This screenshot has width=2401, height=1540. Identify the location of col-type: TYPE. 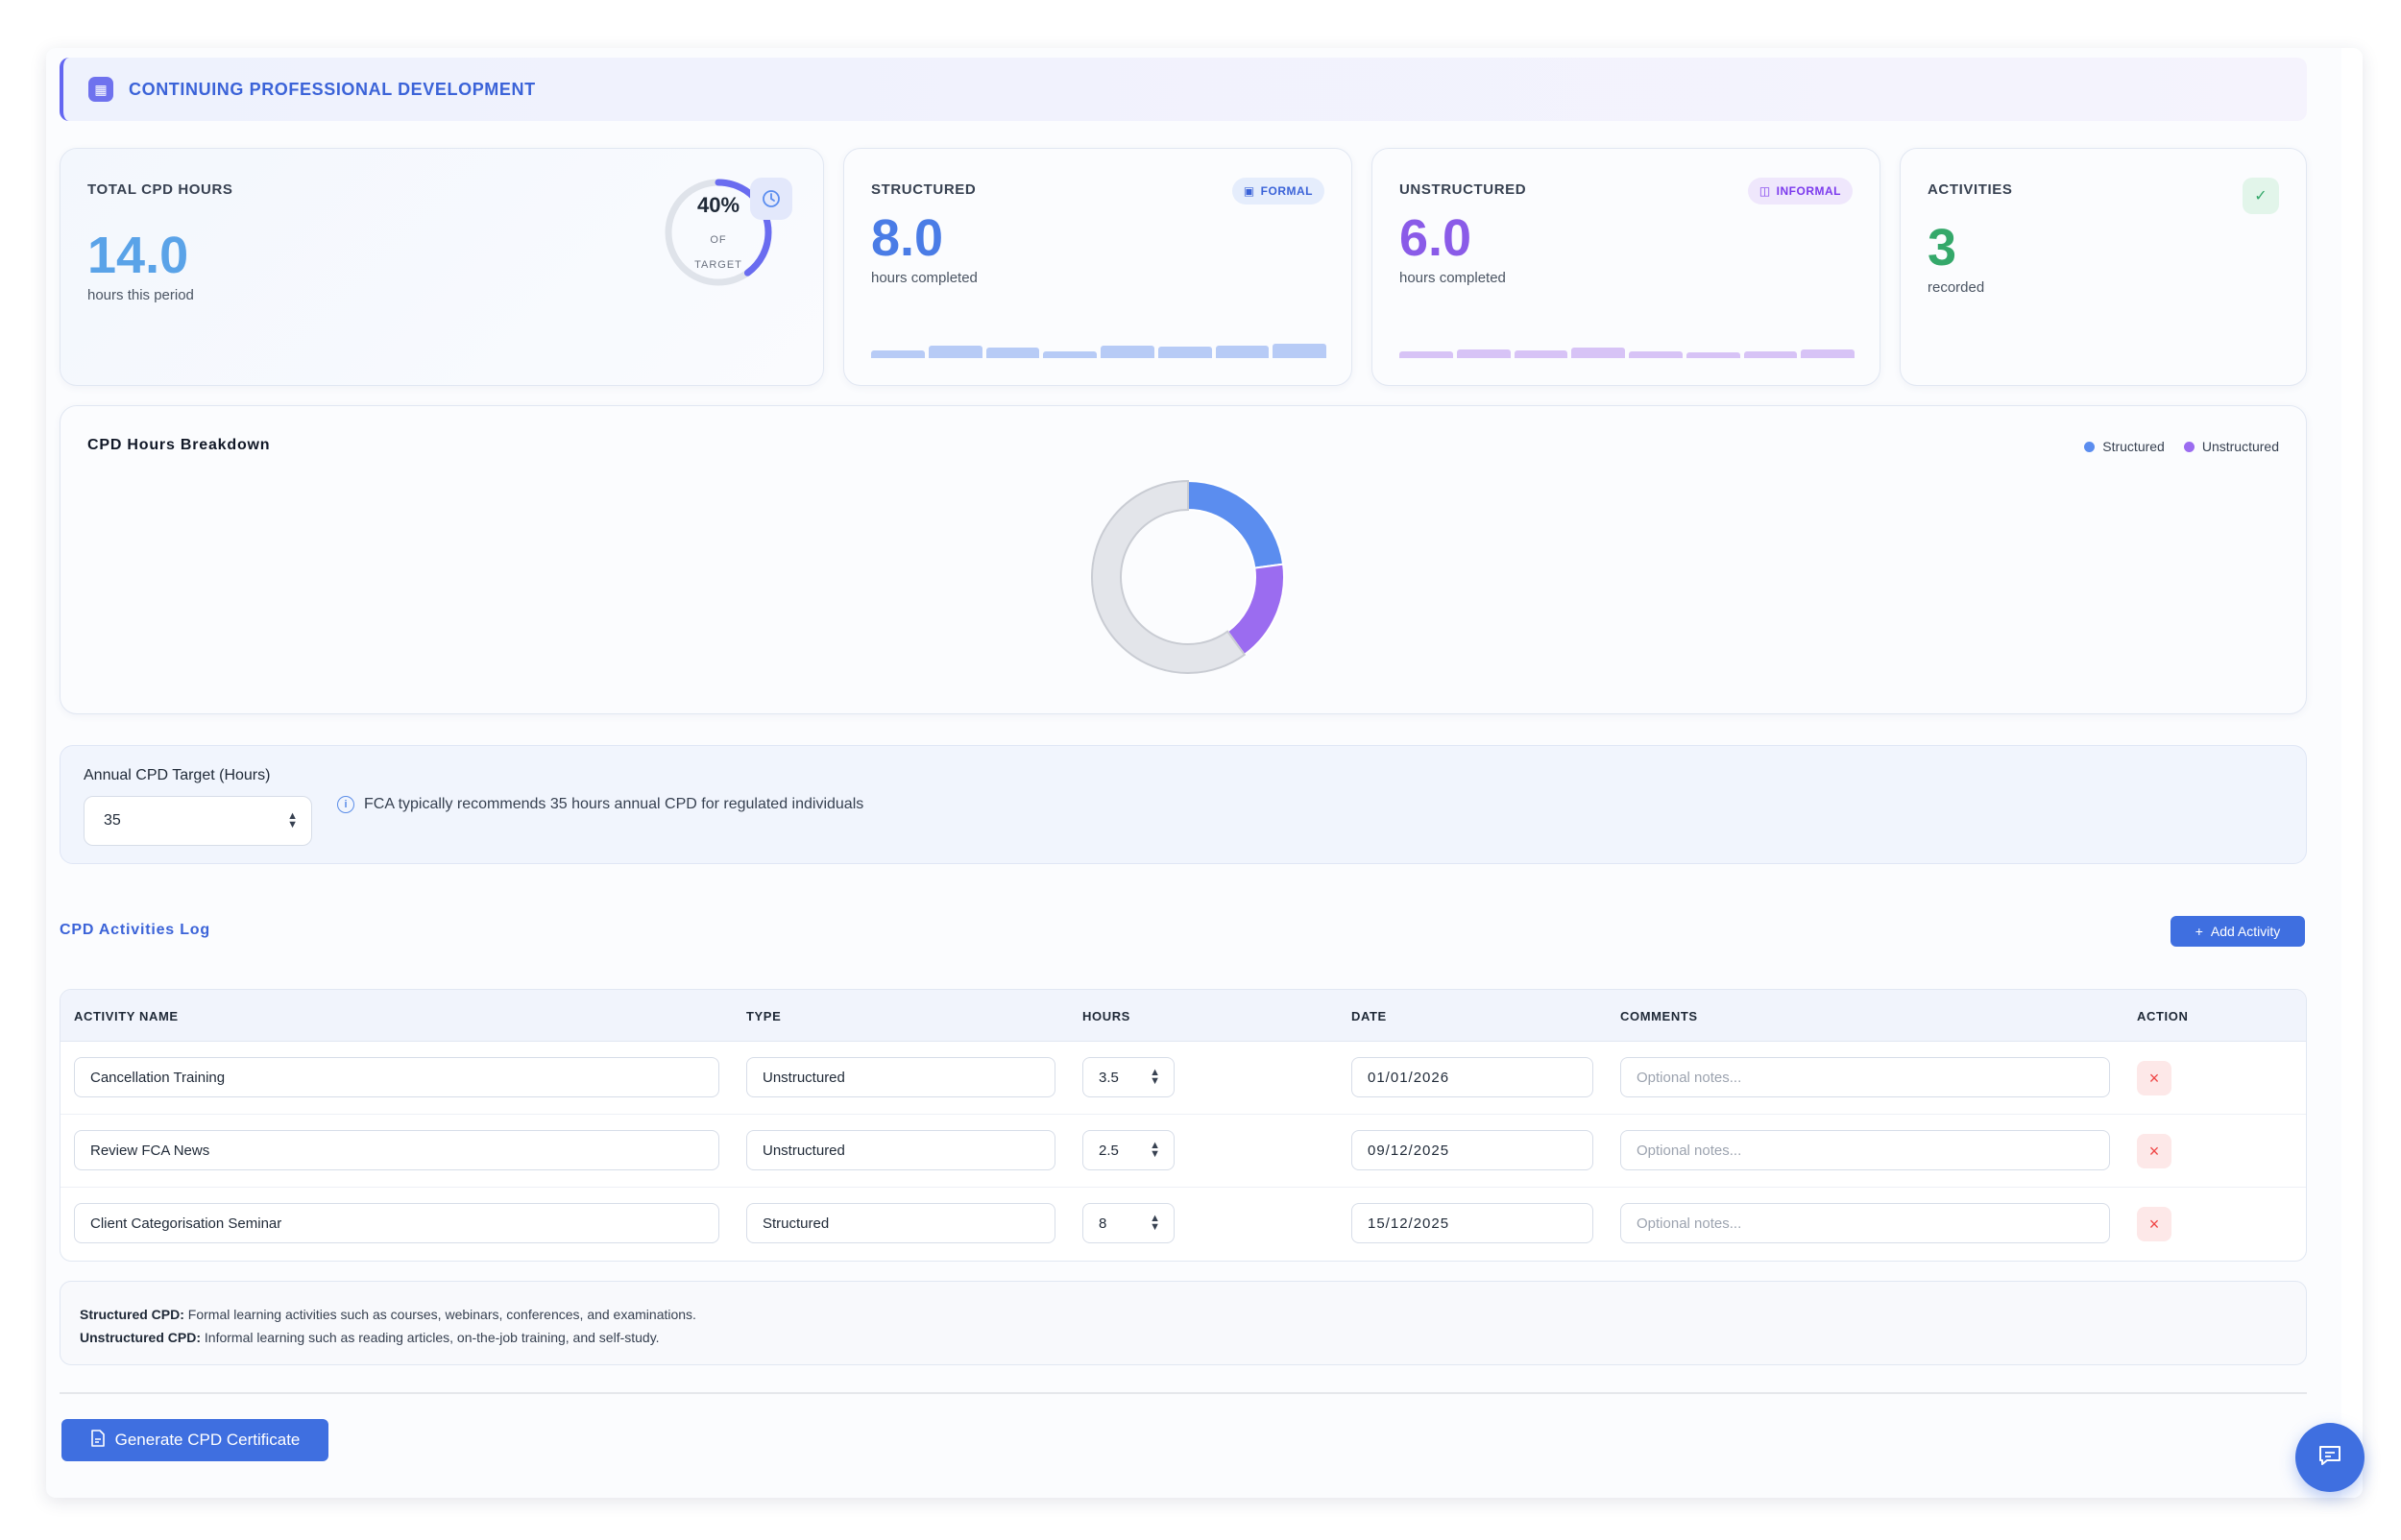
(764, 1016).